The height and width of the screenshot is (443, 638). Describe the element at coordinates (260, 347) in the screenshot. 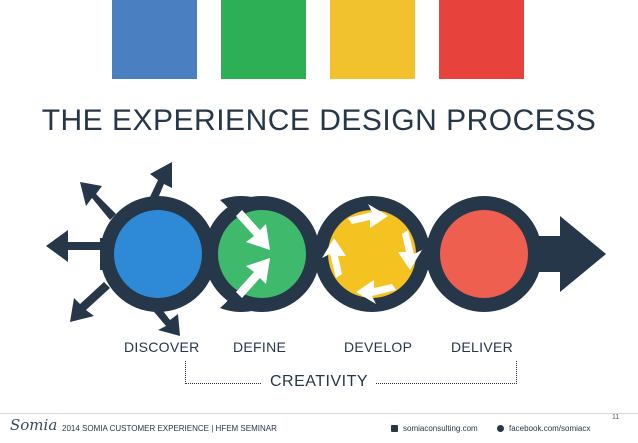

I see `stage-label-define: DEFINE` at that location.